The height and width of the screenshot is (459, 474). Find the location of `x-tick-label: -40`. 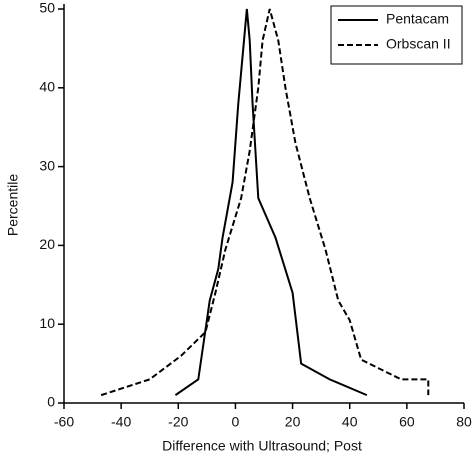

x-tick-label: -40 is located at coordinates (121, 422).